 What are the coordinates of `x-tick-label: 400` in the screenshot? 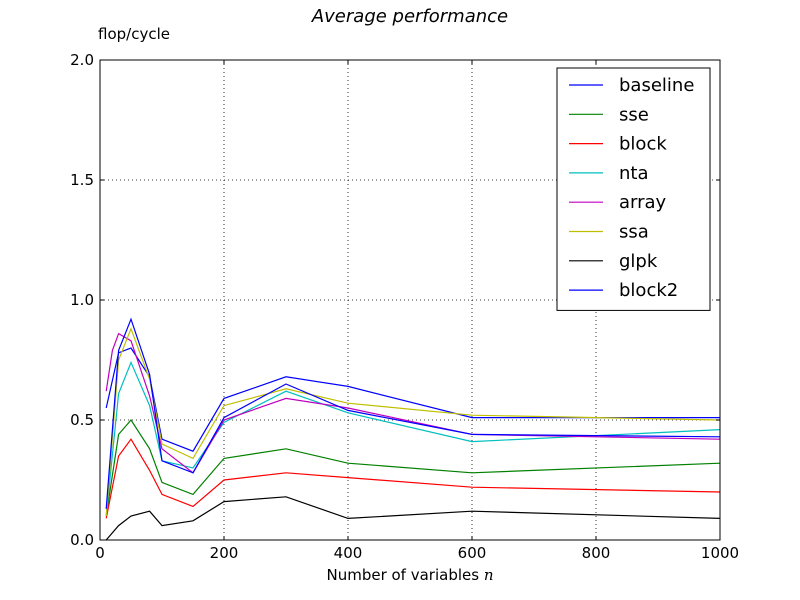 It's located at (348, 553).